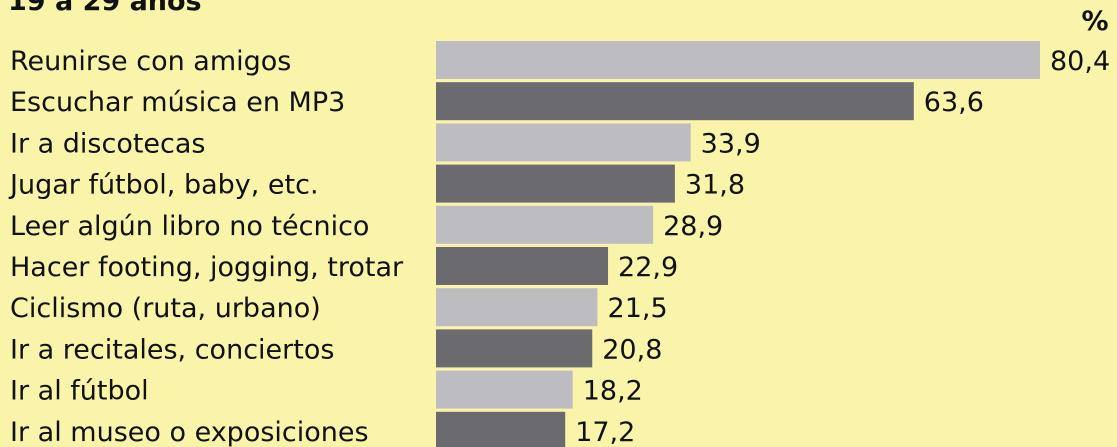  I want to click on category-label: Ir a recitales, conciertos, so click(172, 349).